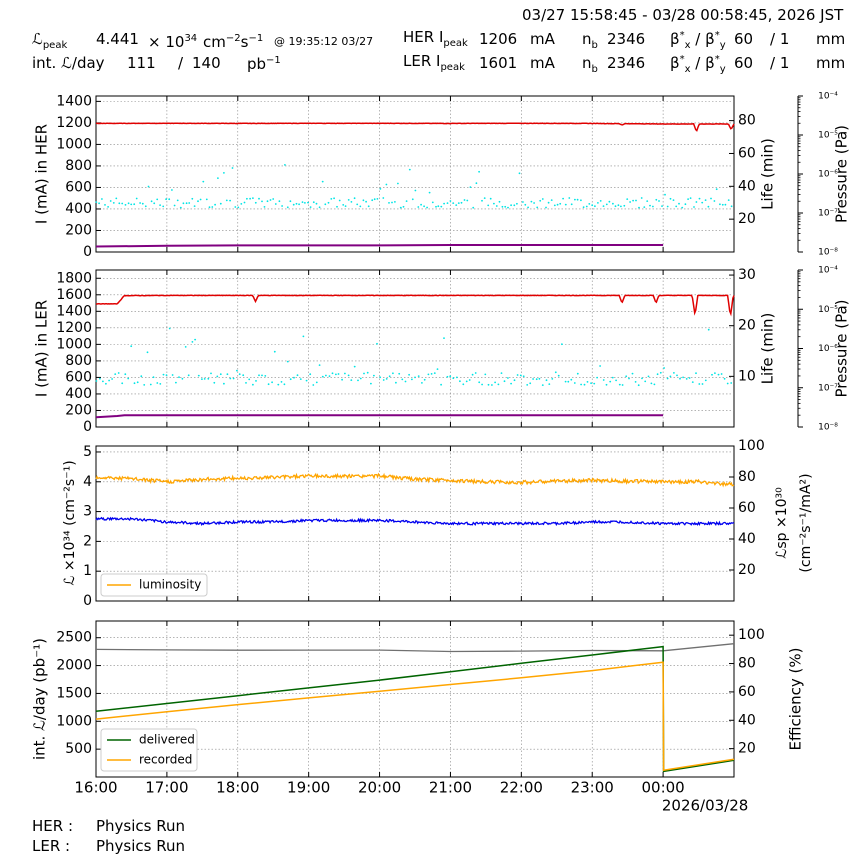  I want to click on ler-y2tick-label: 20, so click(747, 326).